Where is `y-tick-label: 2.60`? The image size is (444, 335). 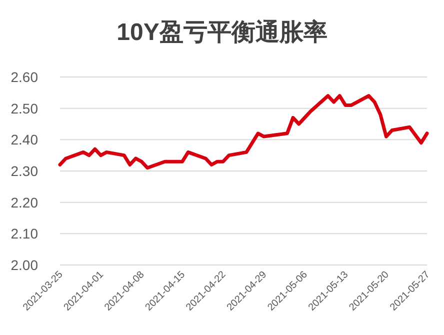
y-tick-label: 2.60 is located at coordinates (24, 77).